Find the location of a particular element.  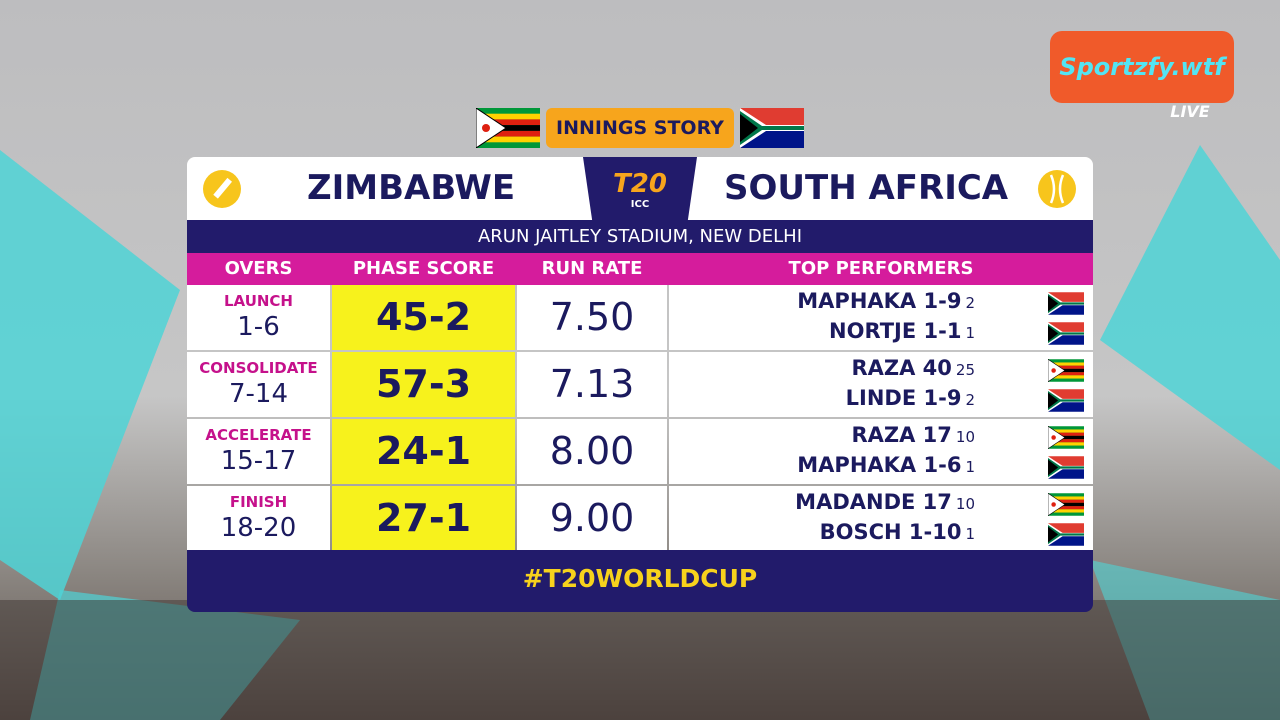

column-header: TOP PERFORMERS is located at coordinates (881, 268).